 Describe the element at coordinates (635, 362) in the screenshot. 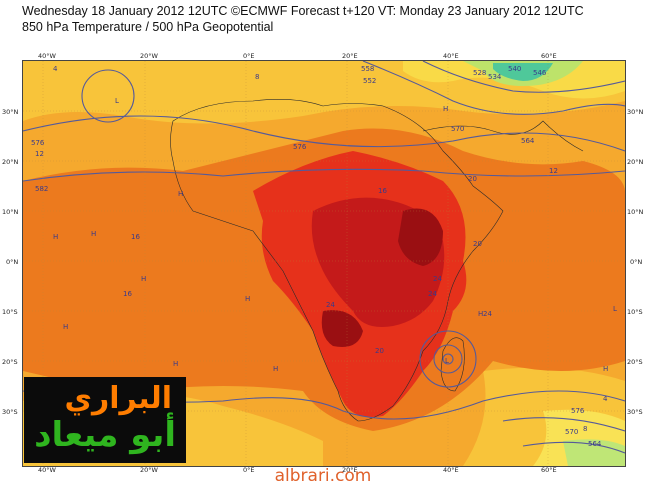

I see `lat-label-right: 20°S` at that location.